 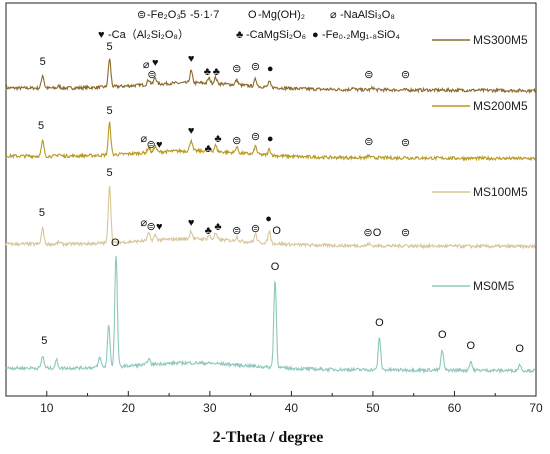 What do you see at coordinates (276, 35) in the screenshot?
I see `phase-label: -CaMgSi₂O₆` at bounding box center [276, 35].